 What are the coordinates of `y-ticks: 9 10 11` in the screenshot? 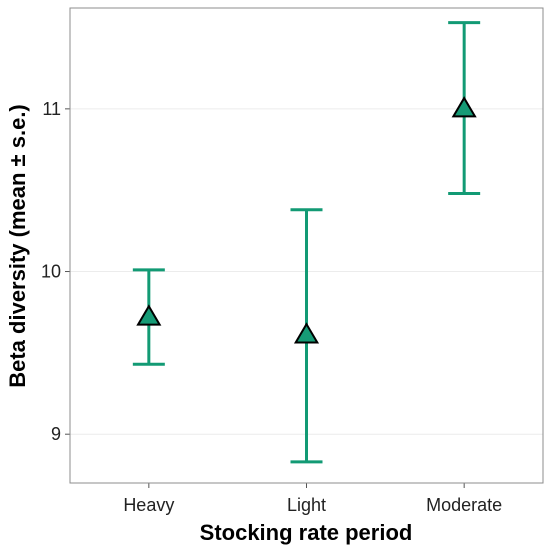 It's located at (55, 271).